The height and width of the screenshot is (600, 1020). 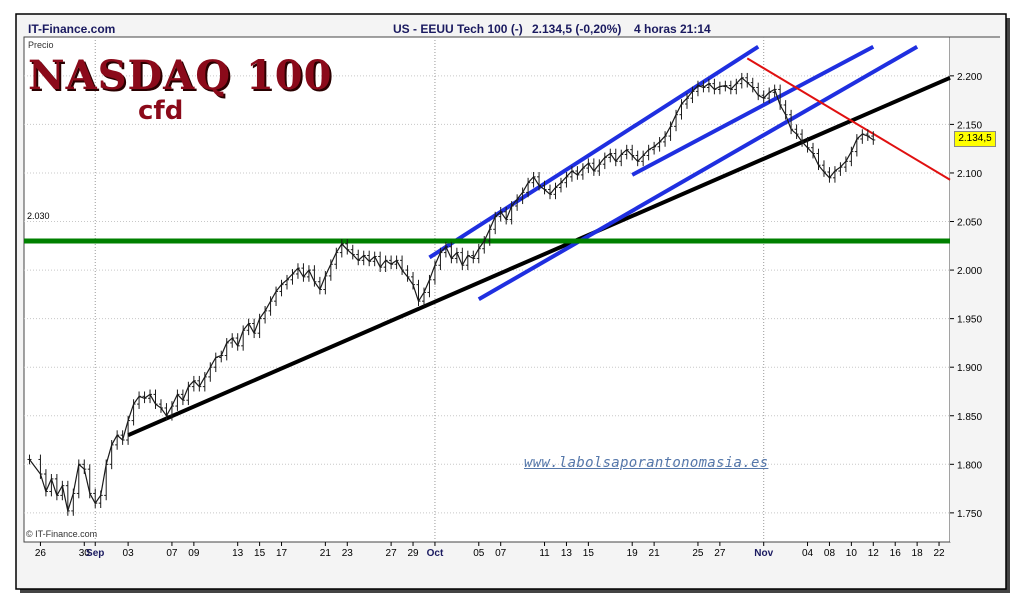 What do you see at coordinates (413, 553) in the screenshot?
I see `x-tick-label: 29` at bounding box center [413, 553].